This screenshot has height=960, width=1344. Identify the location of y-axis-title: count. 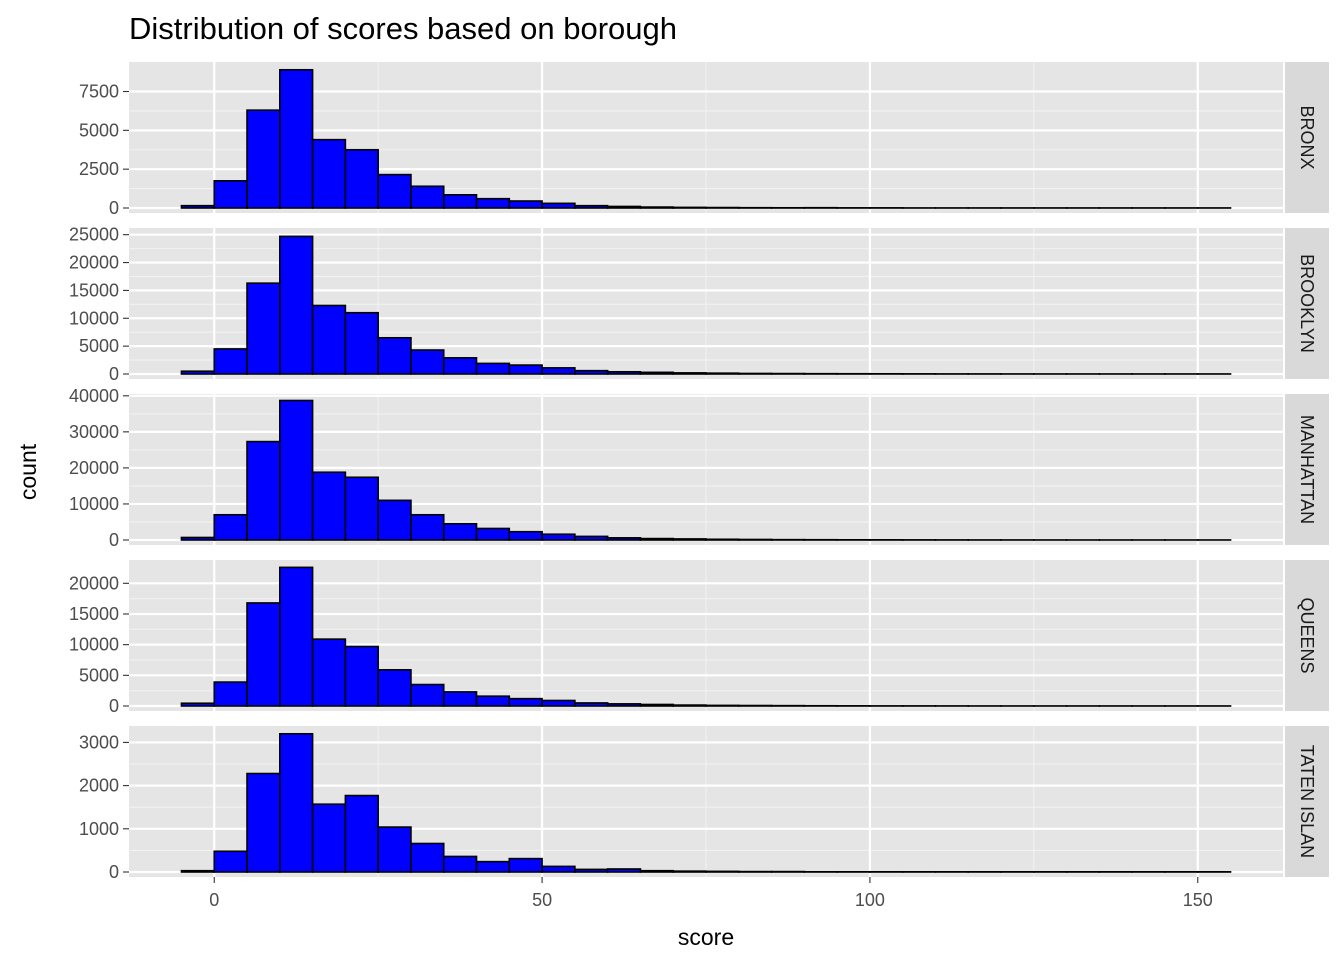
(28, 471).